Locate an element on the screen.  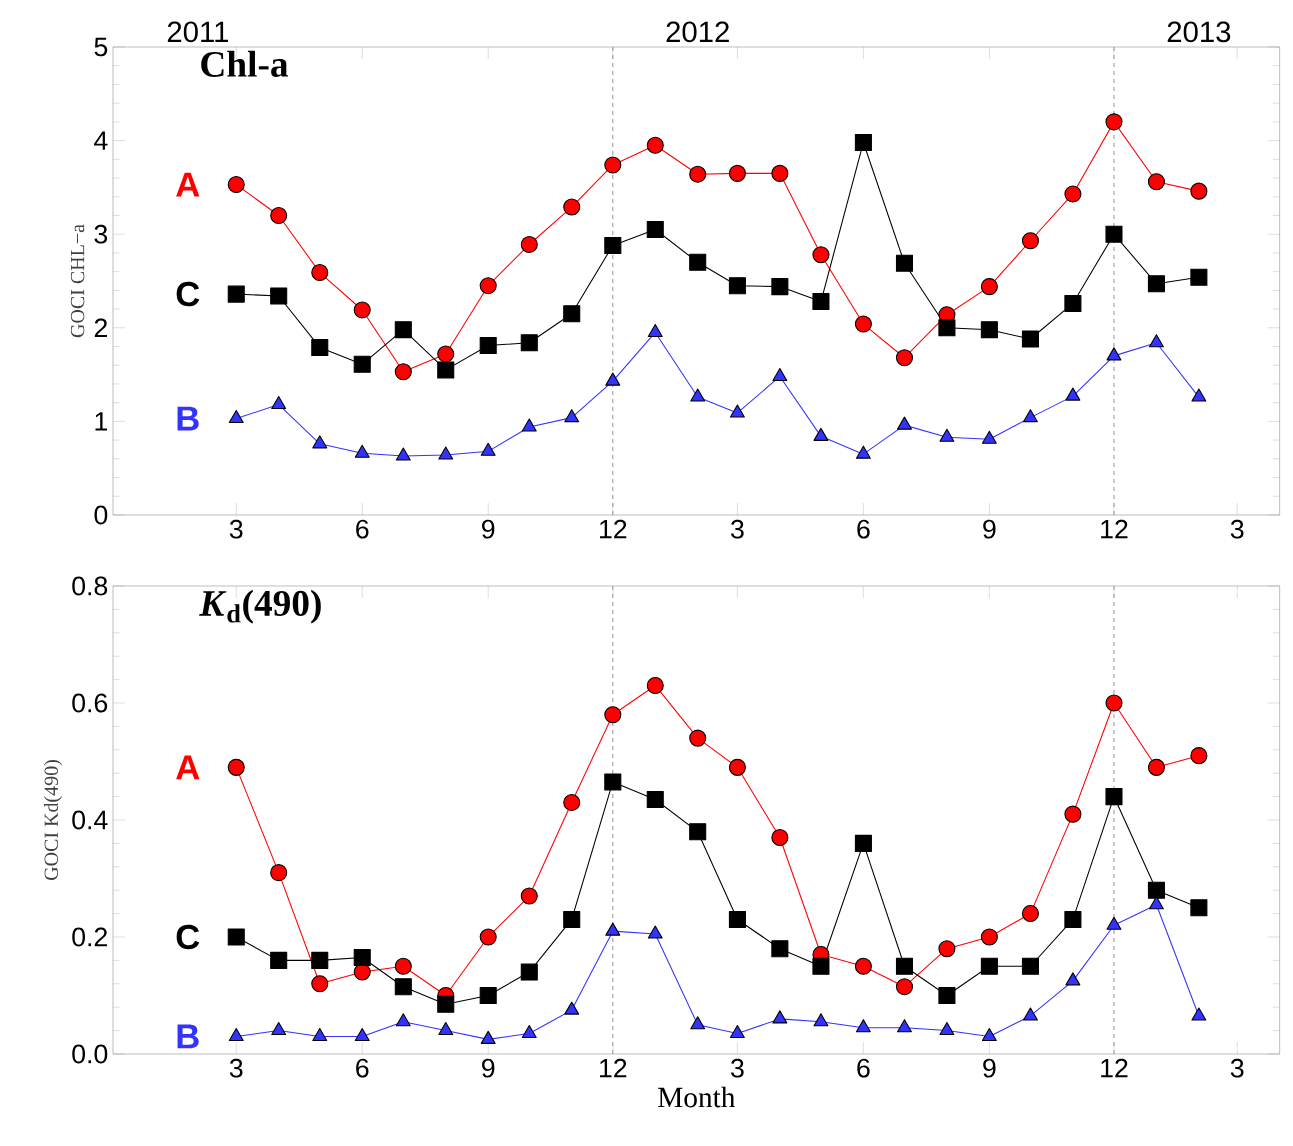
y-tick-label: 0.2 is located at coordinates (89, 937).